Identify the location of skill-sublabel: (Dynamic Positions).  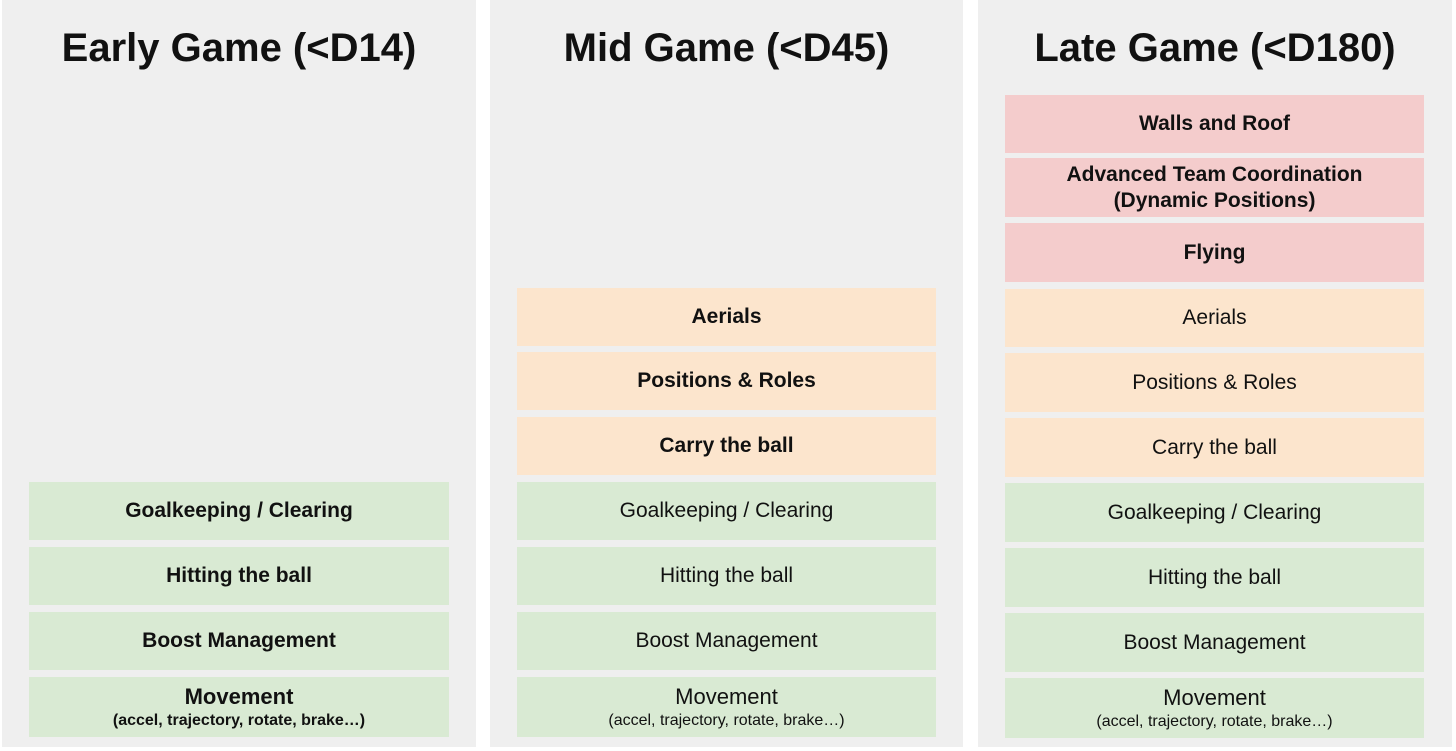
(1214, 200).